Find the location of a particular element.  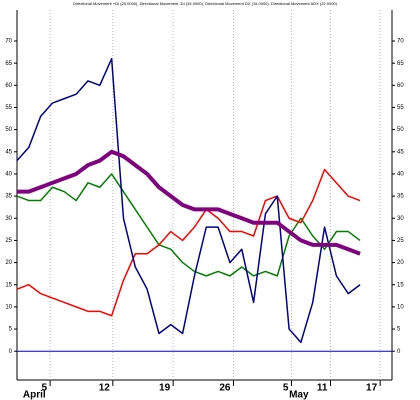

y-tick-label-right: 45 is located at coordinates (400, 152).